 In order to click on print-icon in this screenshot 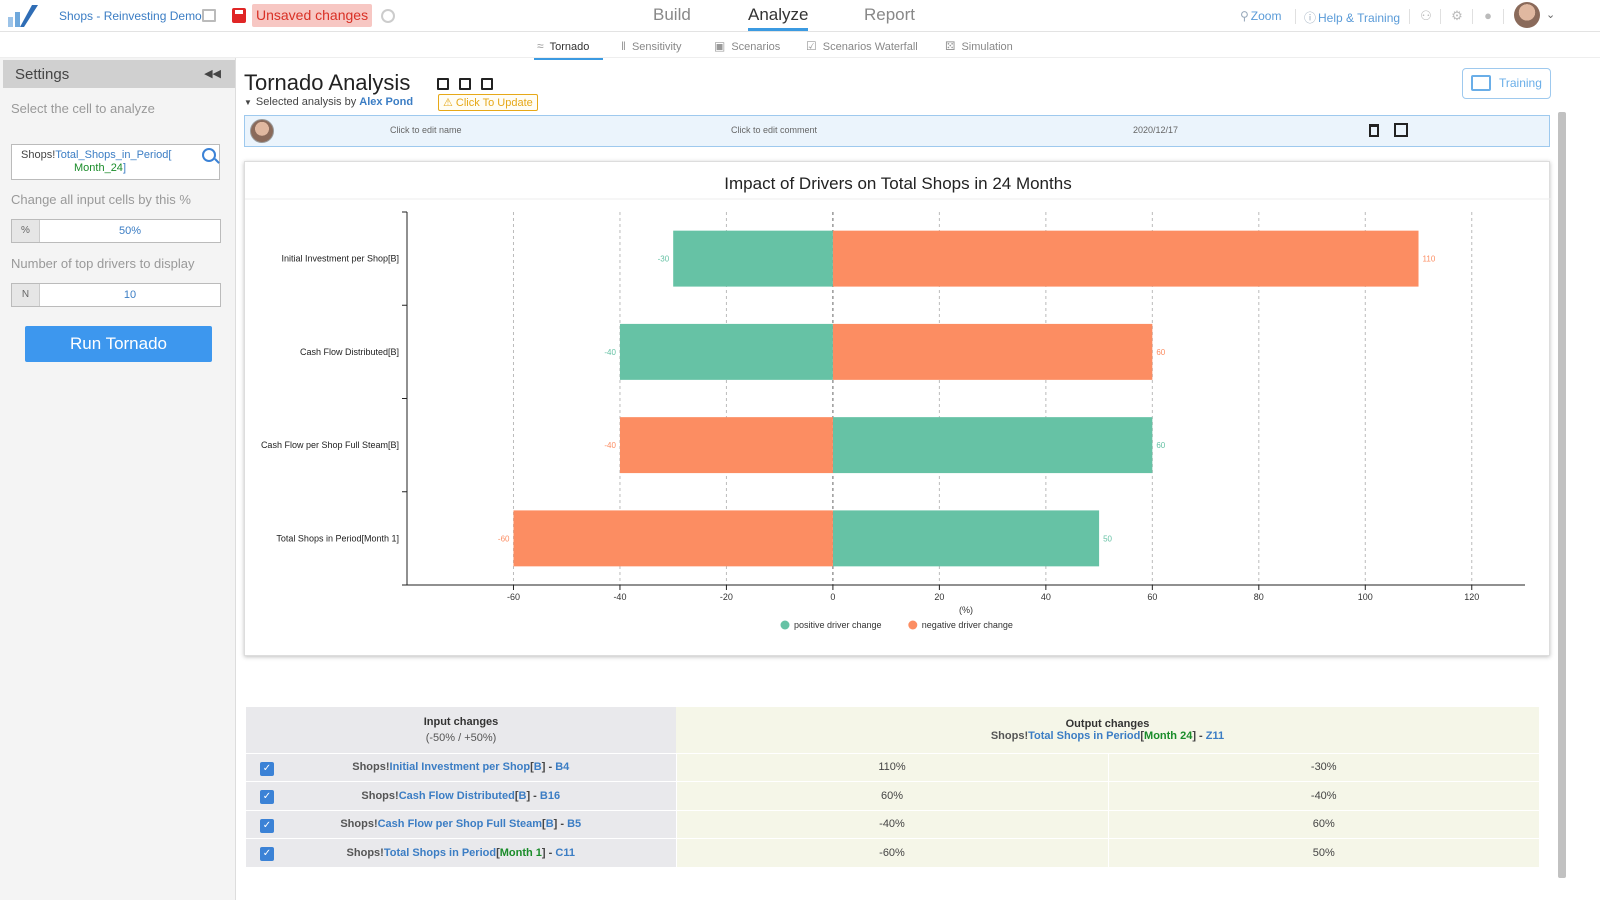, I will do `click(443, 84)`.